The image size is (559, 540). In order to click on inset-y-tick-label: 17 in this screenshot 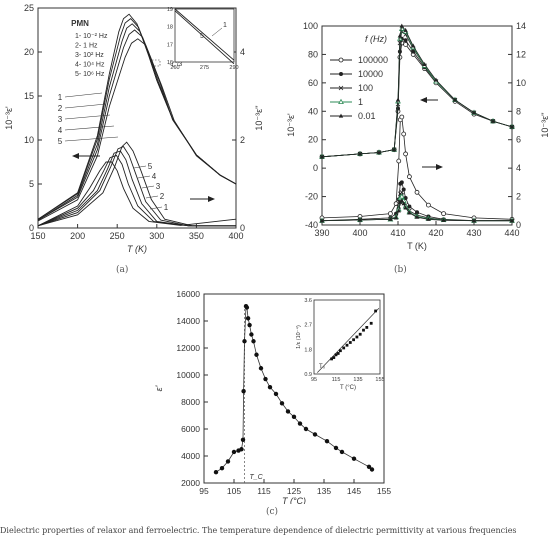, I will do `click(170, 45)`.